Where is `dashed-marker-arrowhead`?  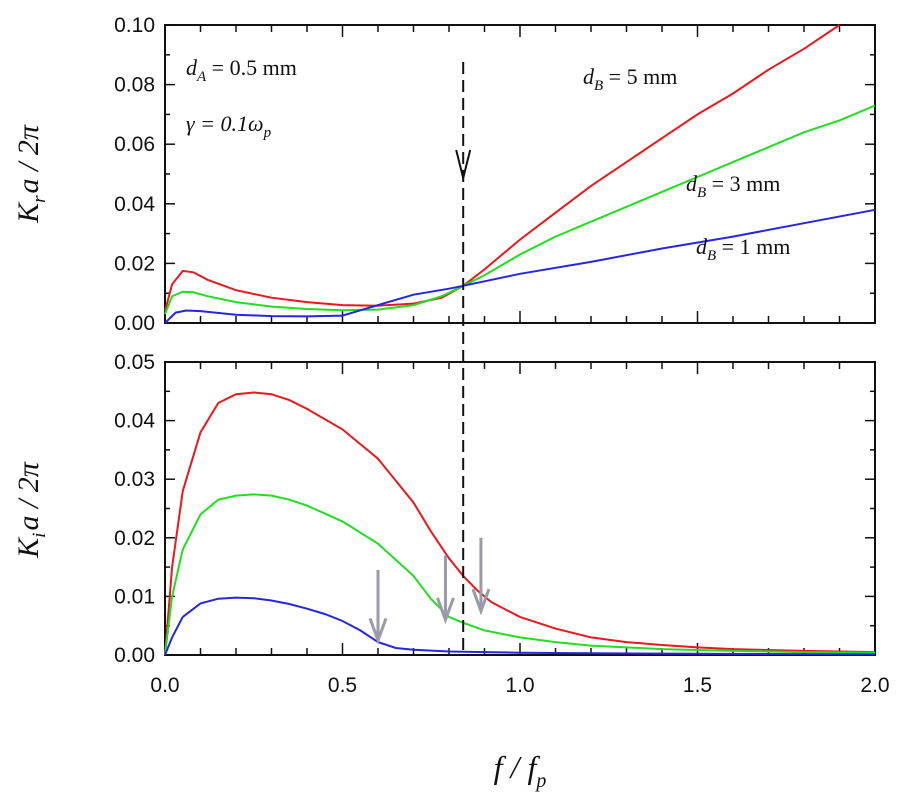 dashed-marker-arrowhead is located at coordinates (463, 164).